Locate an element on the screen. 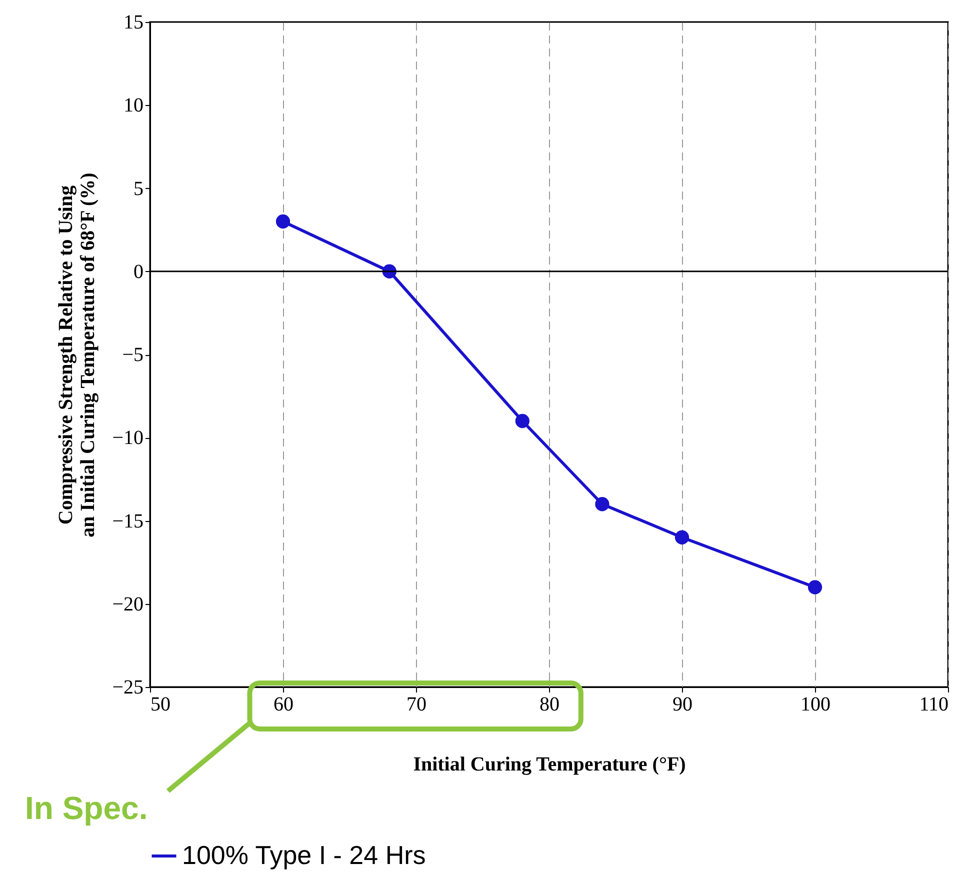 The width and height of the screenshot is (971, 873). x-tick-label: 90 is located at coordinates (682, 705).